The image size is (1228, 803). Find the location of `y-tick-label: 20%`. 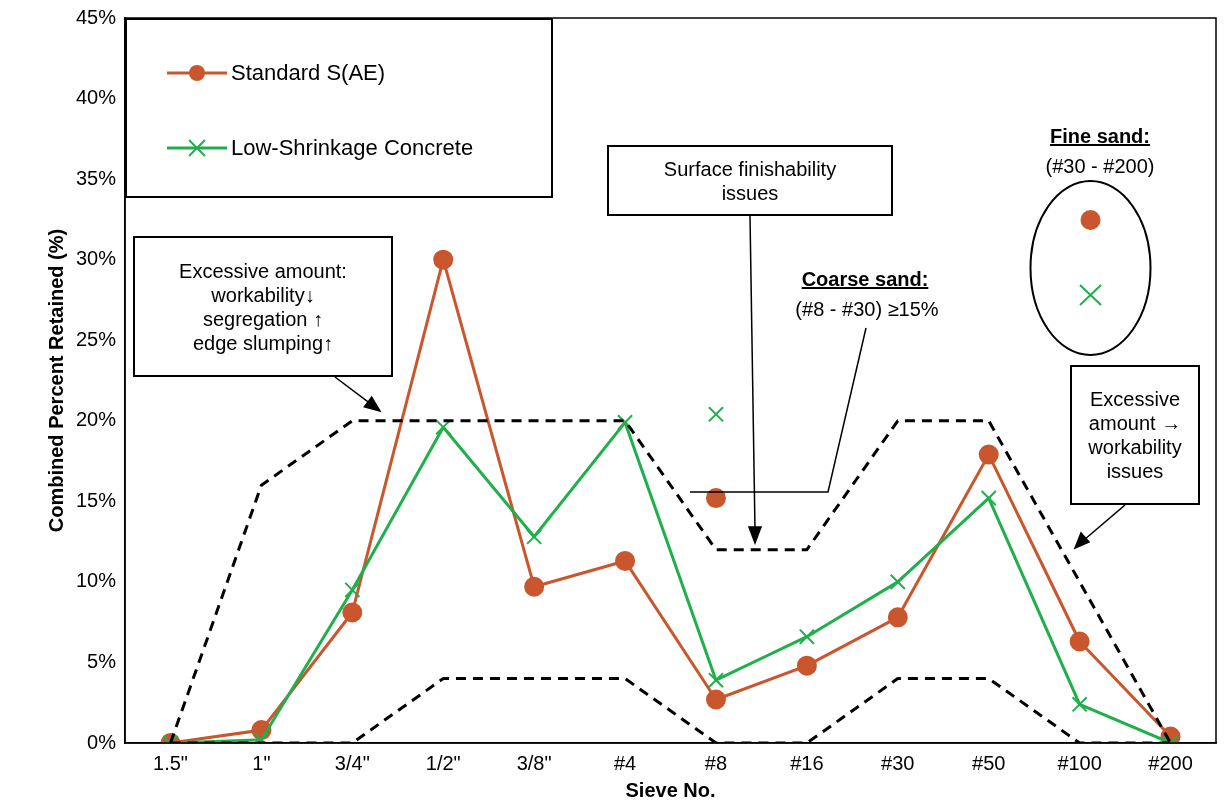

y-tick-label: 20% is located at coordinates (96, 419).